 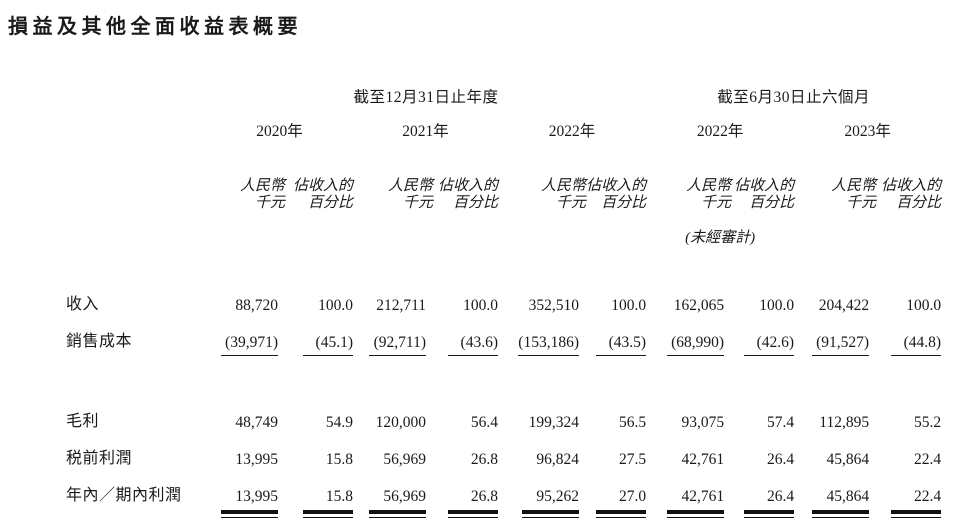 I want to click on cell-value: 27.0, so click(x=632, y=496).